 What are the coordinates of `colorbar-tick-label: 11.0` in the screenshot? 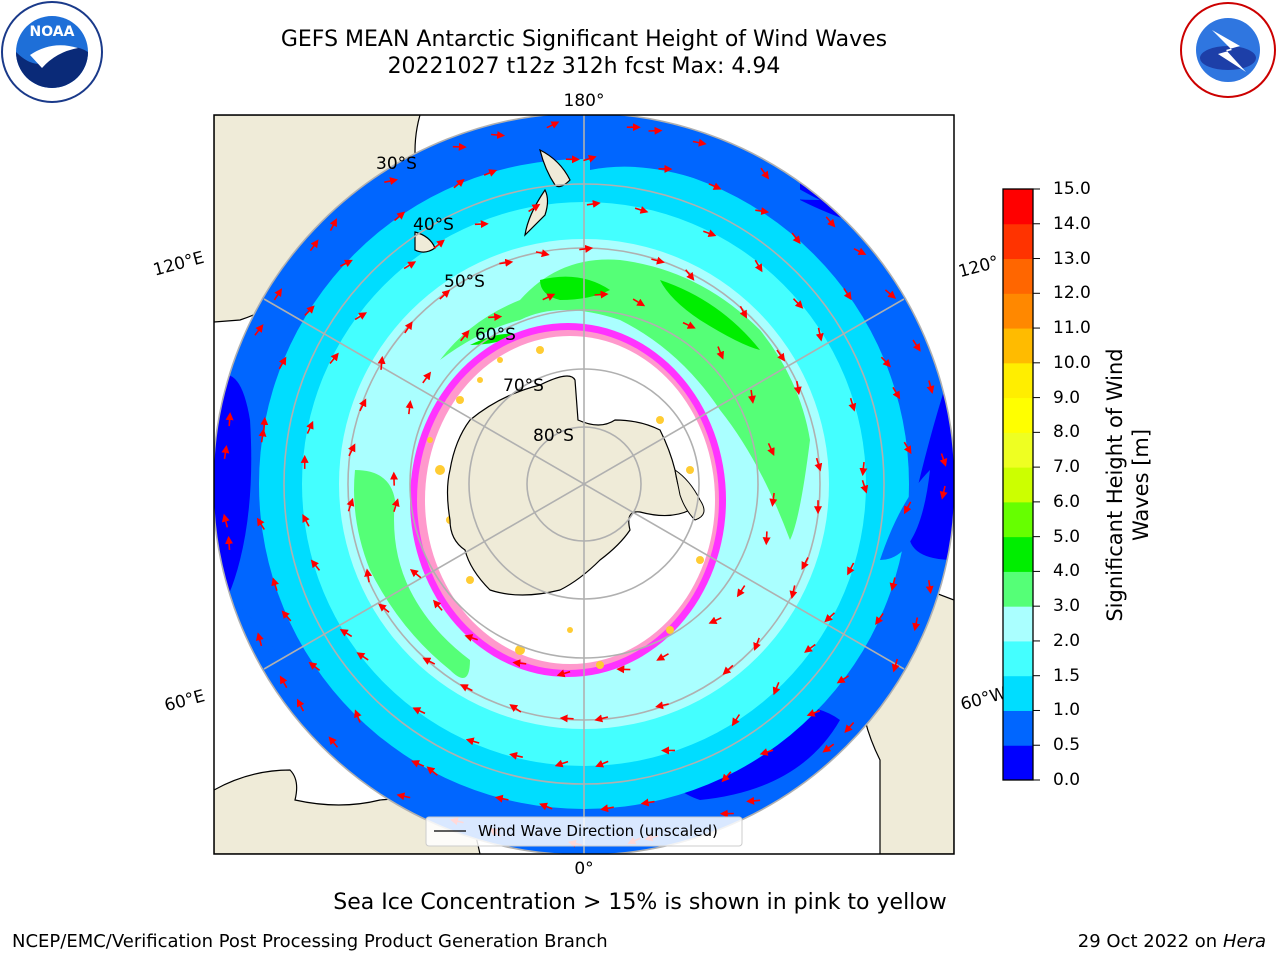 It's located at (1072, 328).